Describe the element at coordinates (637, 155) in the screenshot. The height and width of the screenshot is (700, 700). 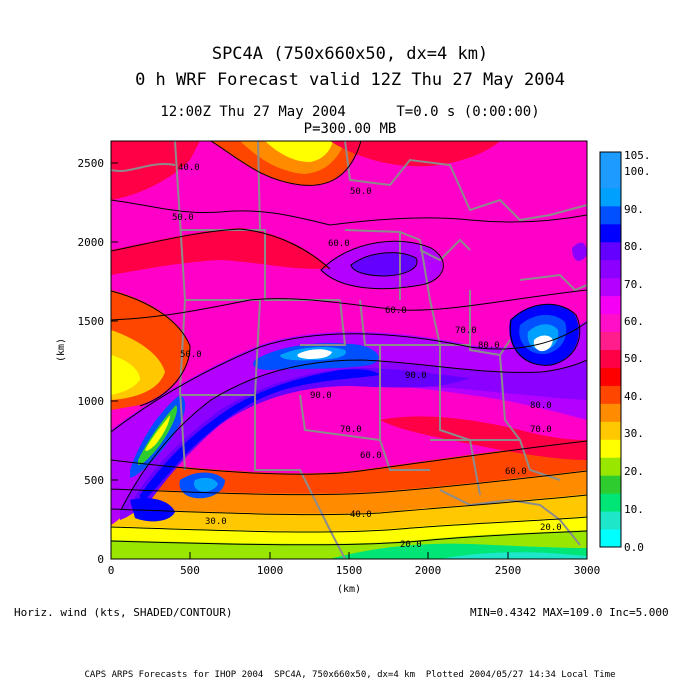
I see `colorbar-label: 105.` at that location.